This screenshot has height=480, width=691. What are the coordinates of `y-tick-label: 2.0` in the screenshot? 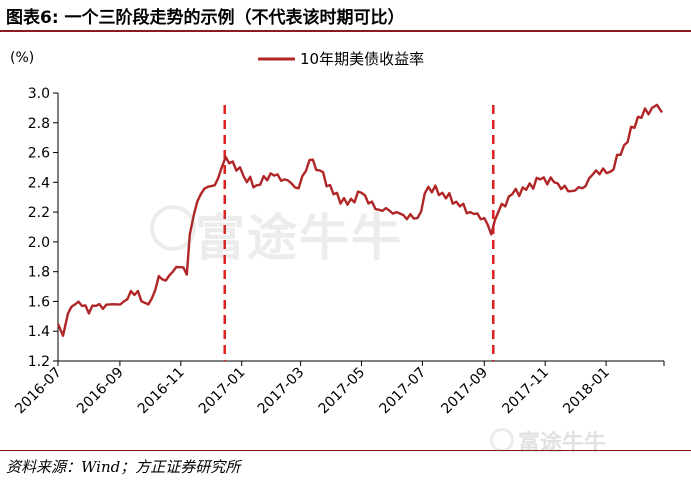 It's located at (39, 243).